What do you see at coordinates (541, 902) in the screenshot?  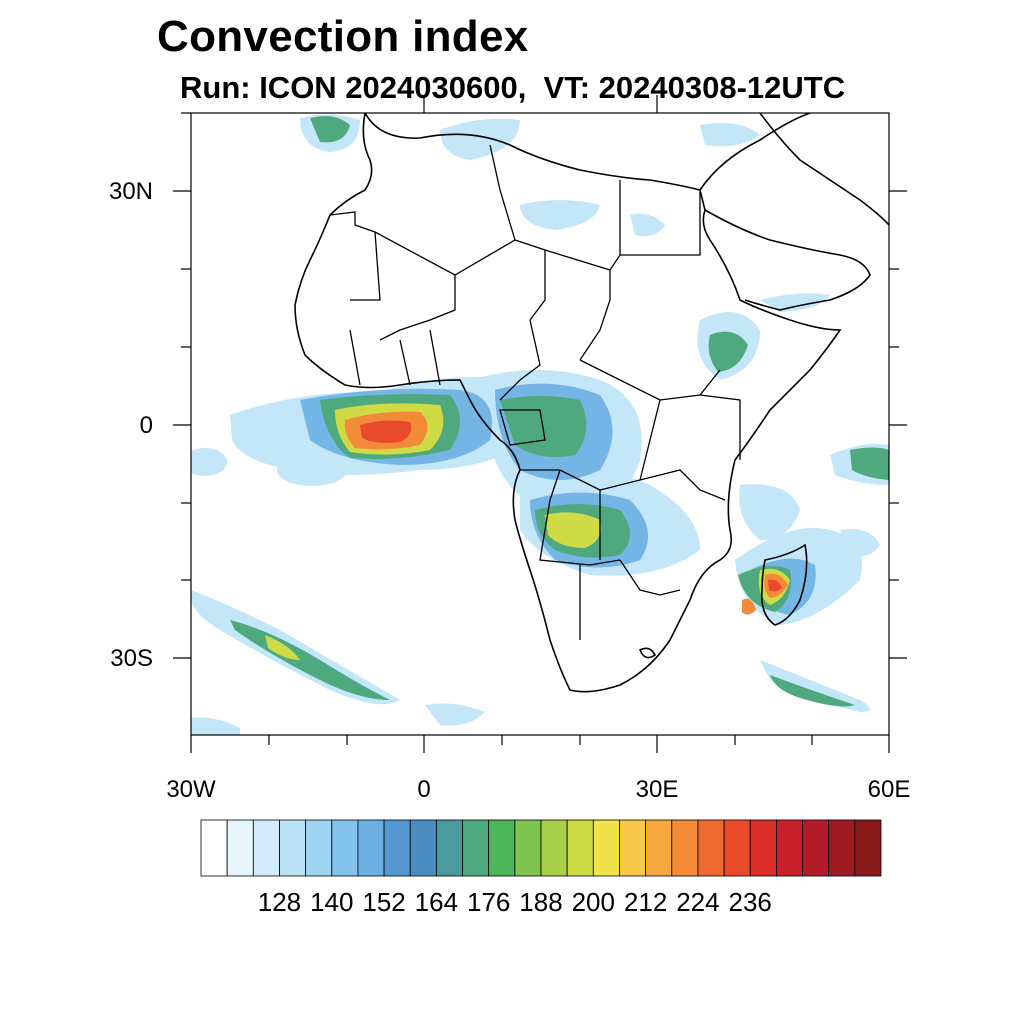 I see `colorbar-label: 188` at bounding box center [541, 902].